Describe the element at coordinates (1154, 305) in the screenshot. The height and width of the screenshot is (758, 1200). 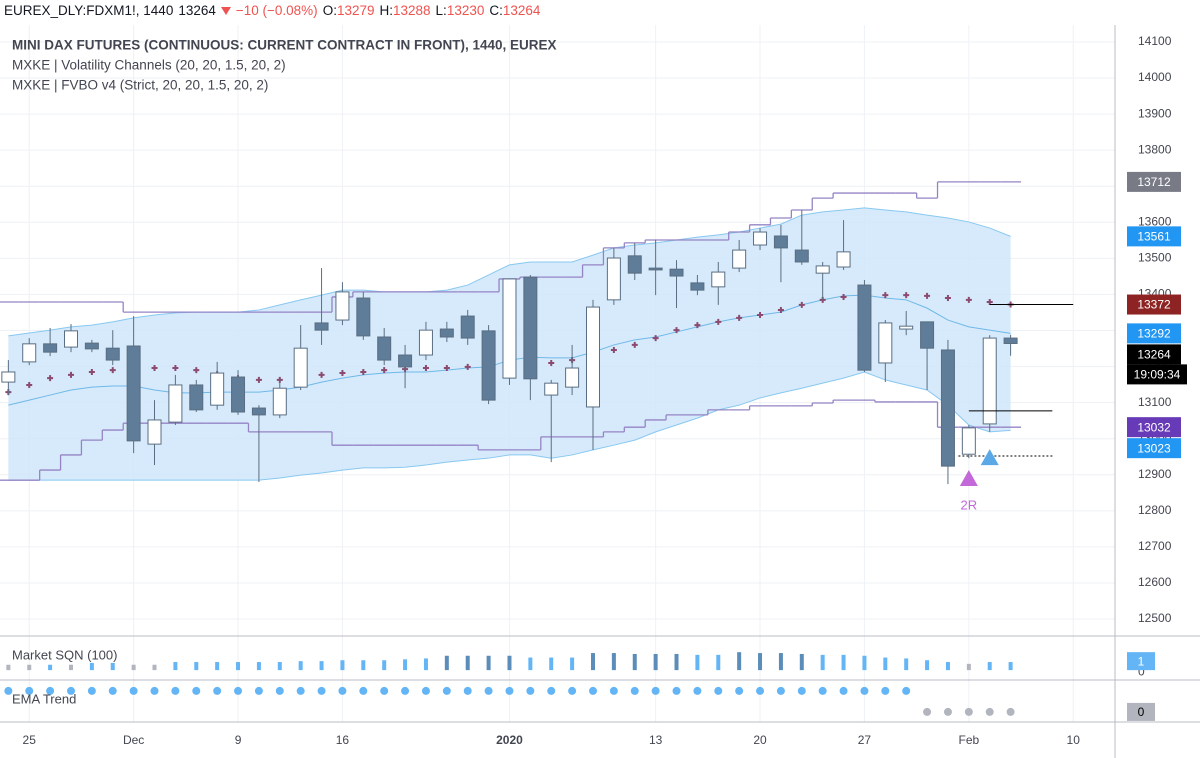
I see `price-tag-label: 13372` at that location.